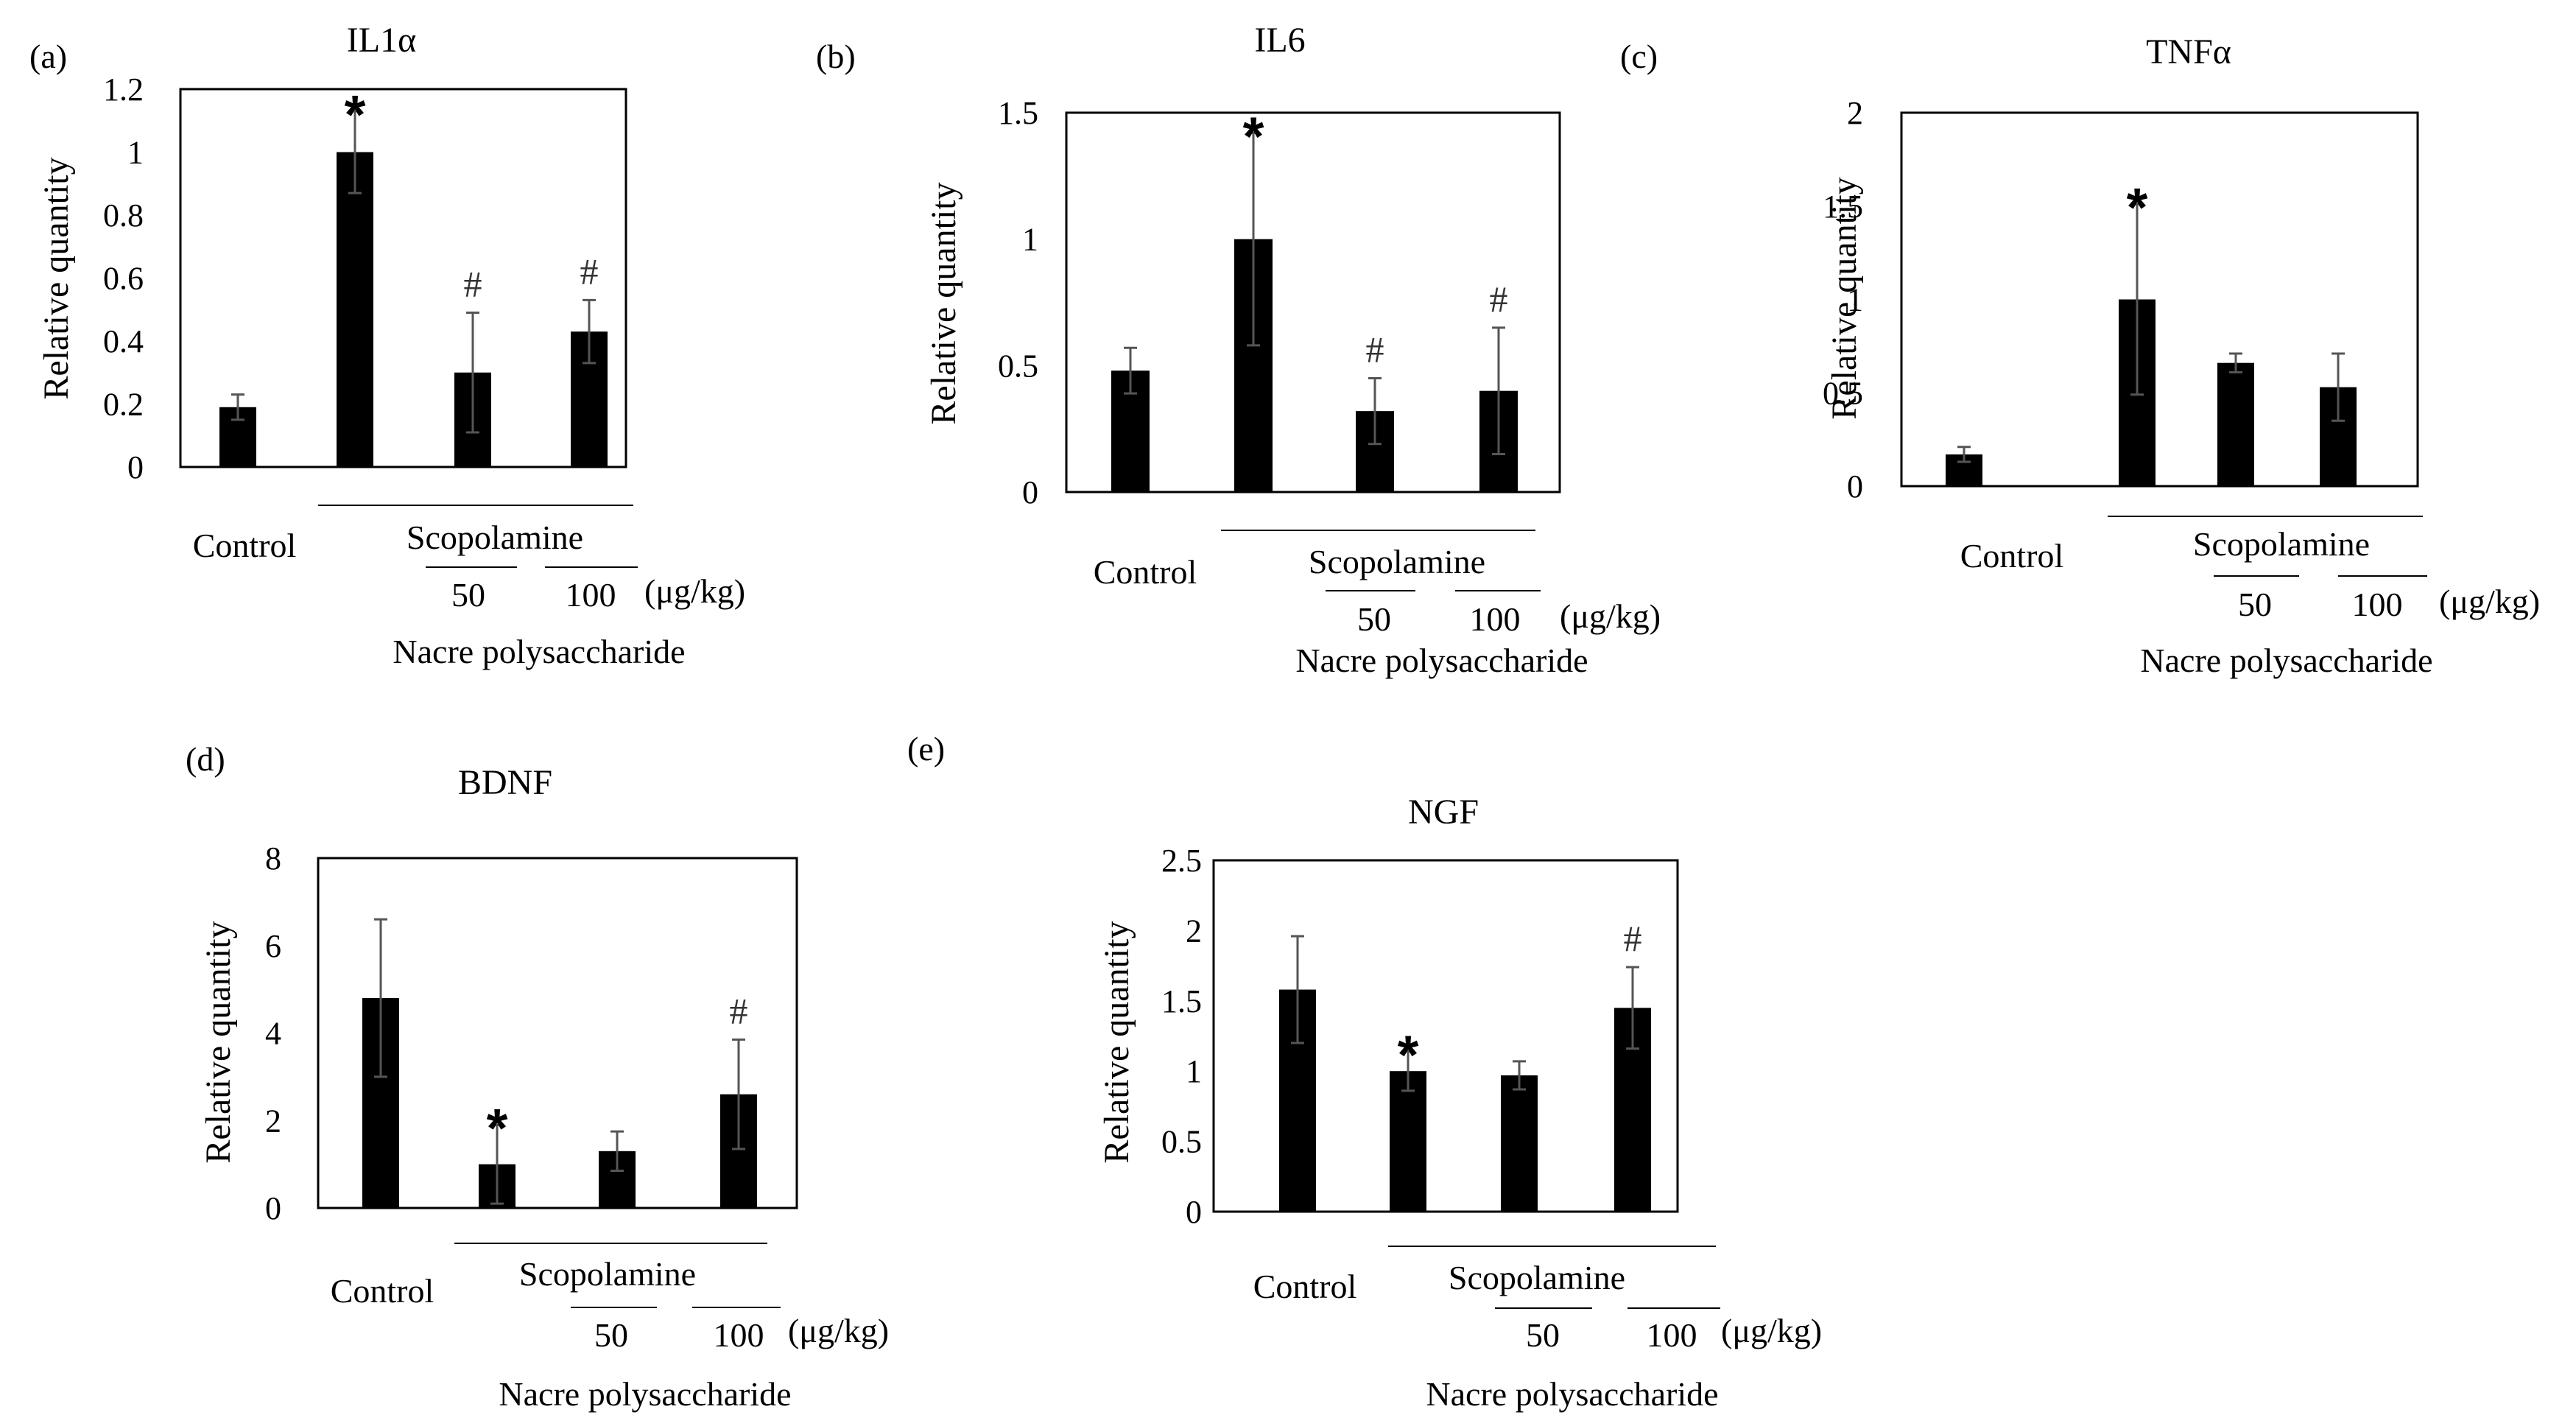 Image resolution: width=2576 pixels, height=1426 pixels. What do you see at coordinates (1181, 861) in the screenshot?
I see `y-tick-label: 2.5` at bounding box center [1181, 861].